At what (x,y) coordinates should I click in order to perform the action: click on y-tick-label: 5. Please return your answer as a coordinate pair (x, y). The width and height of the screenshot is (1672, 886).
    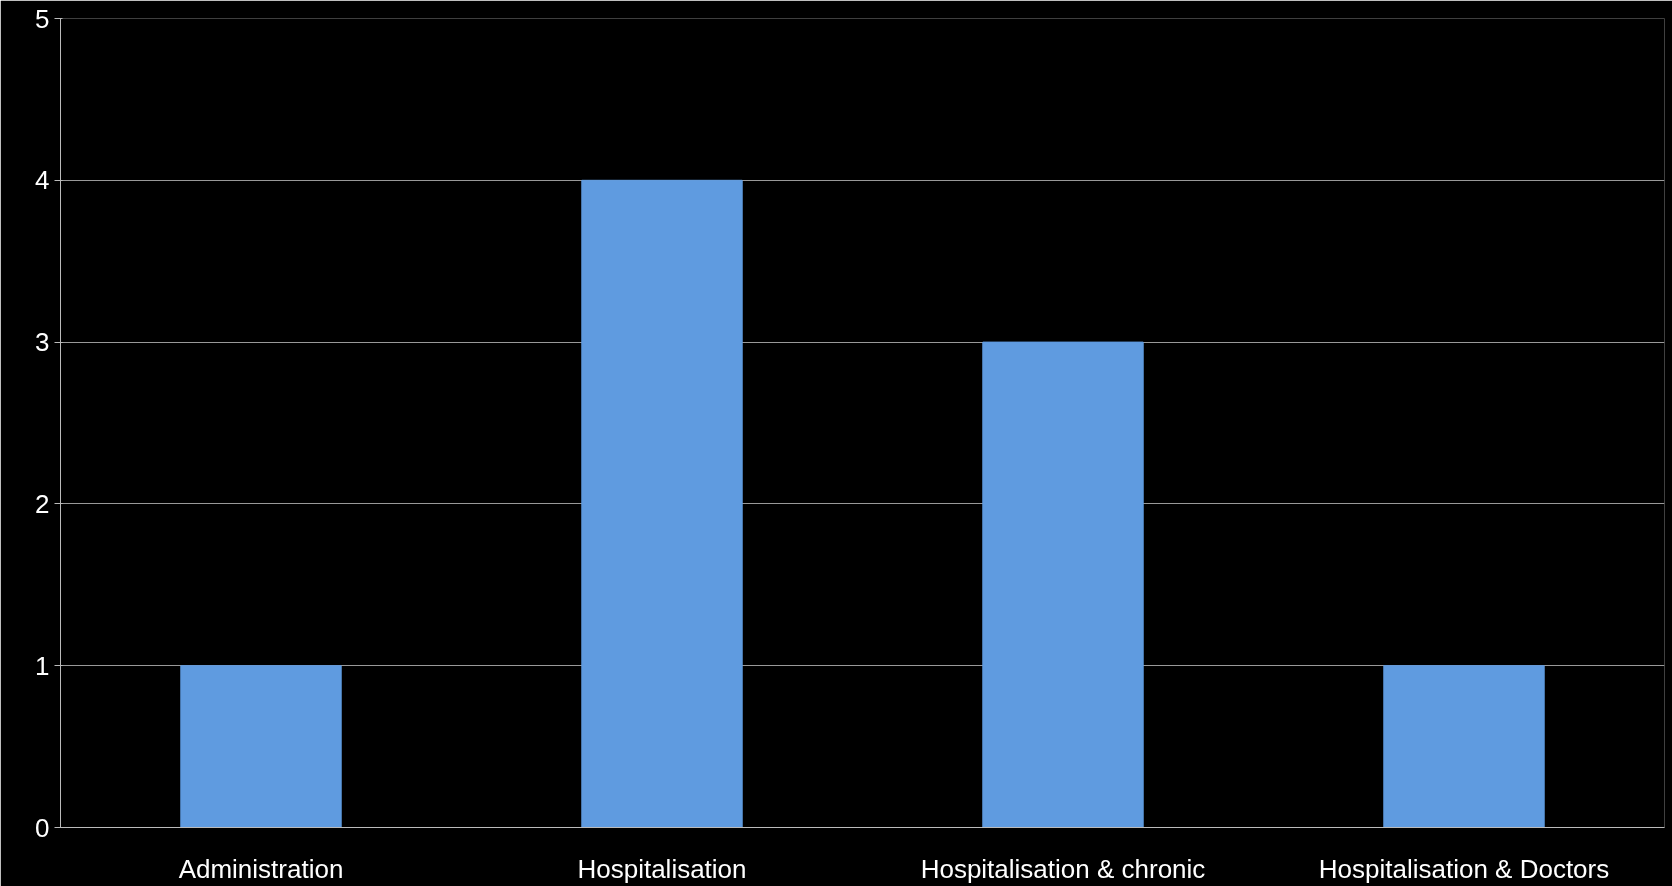
    Looking at the image, I should click on (42, 18).